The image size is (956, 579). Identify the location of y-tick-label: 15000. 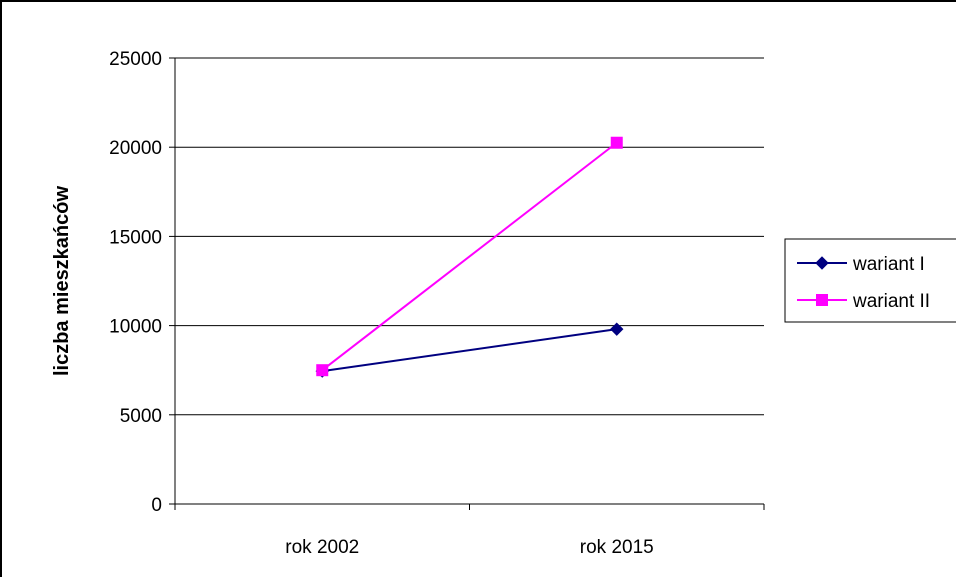
(135, 237).